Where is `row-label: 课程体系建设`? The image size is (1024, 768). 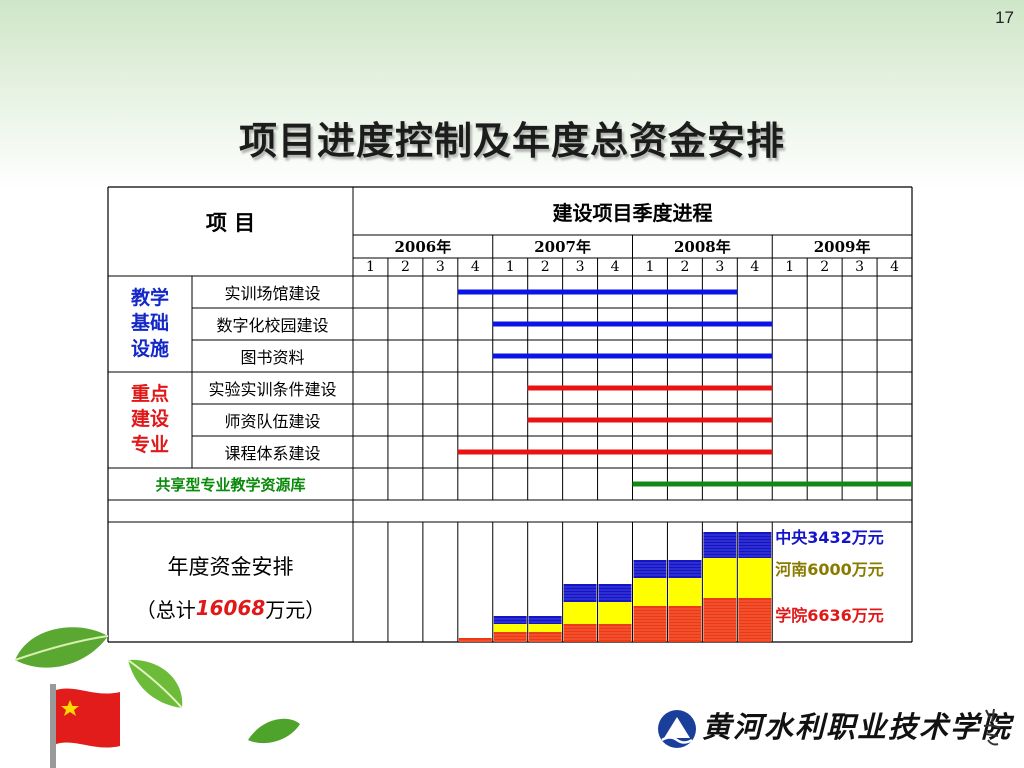
row-label: 课程体系建设 is located at coordinates (272, 453).